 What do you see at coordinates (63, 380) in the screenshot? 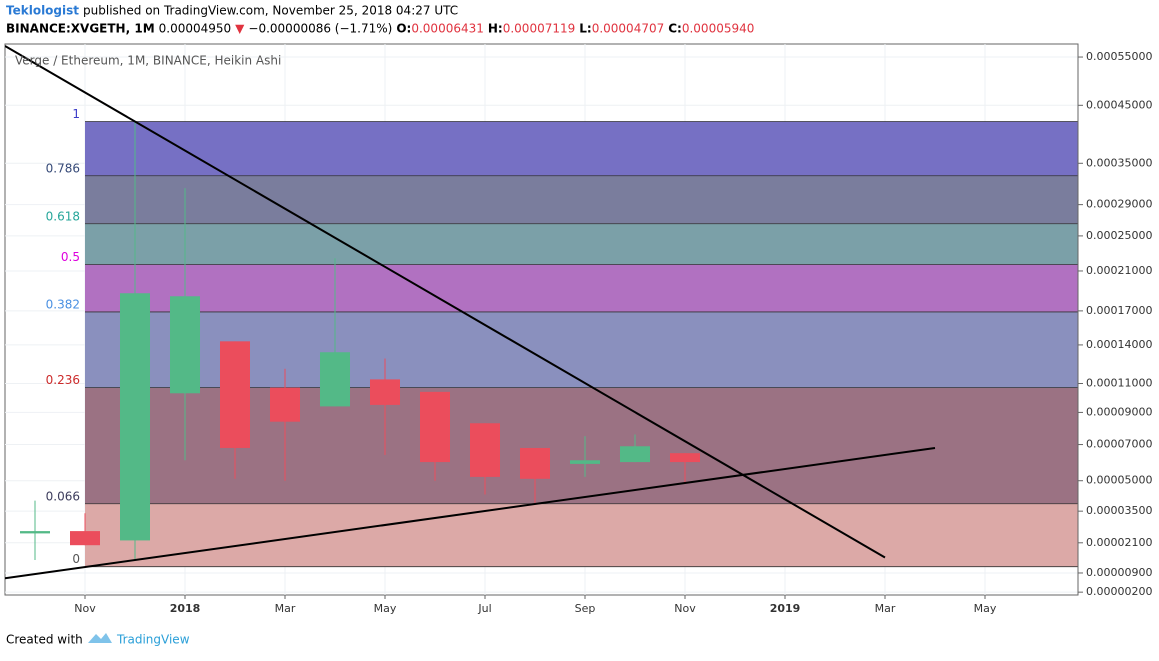
I see `fib-label: 0.236` at bounding box center [63, 380].